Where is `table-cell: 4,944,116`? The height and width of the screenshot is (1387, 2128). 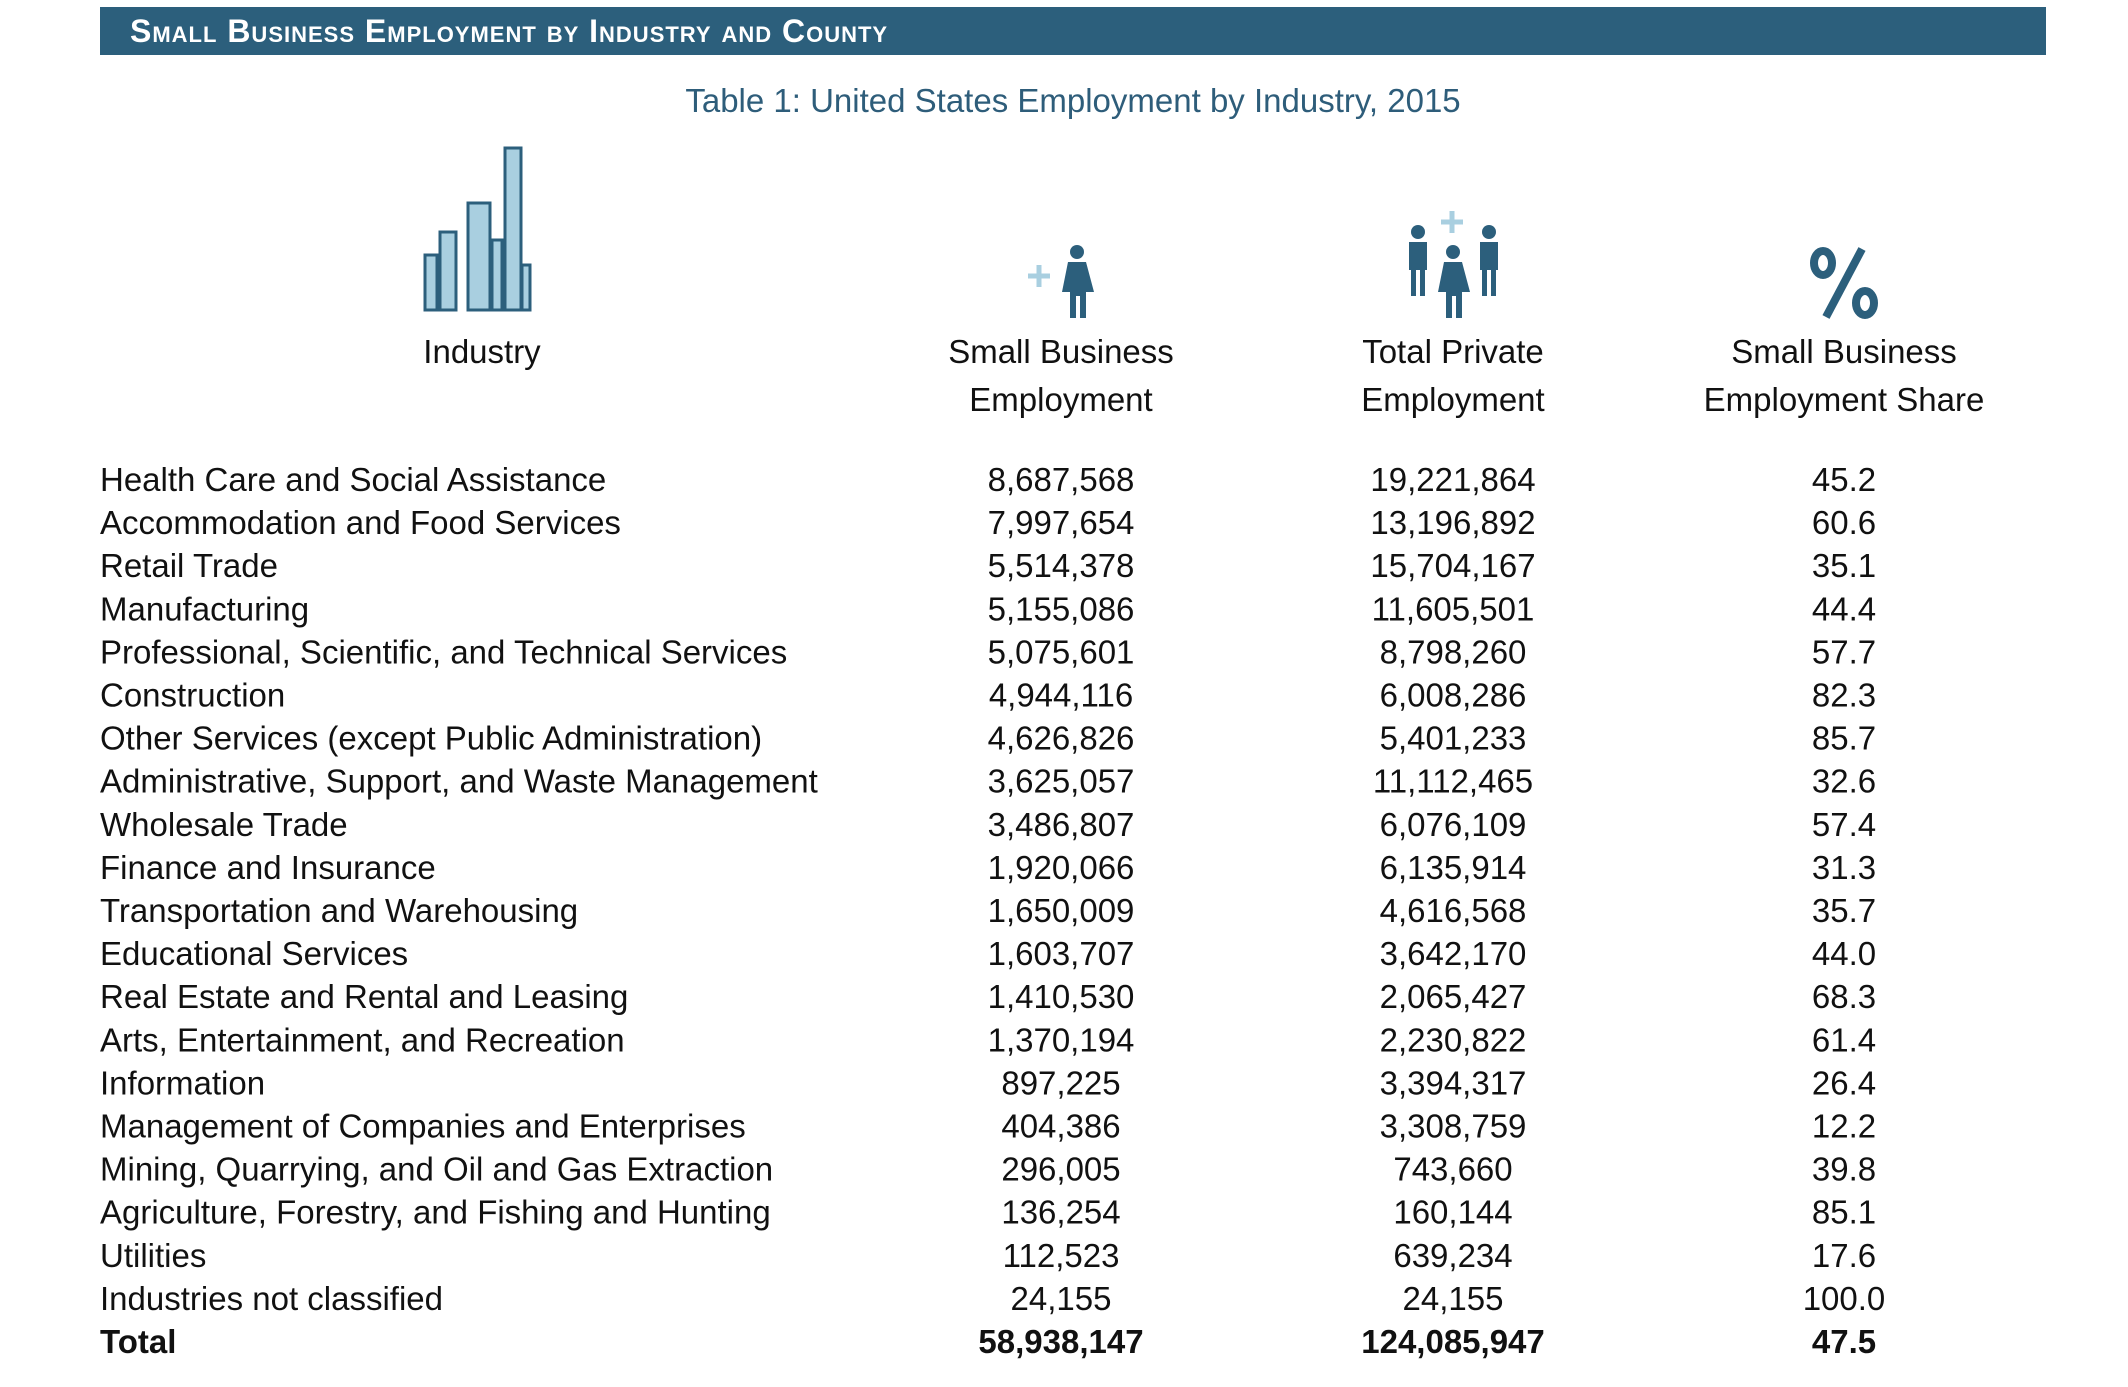 table-cell: 4,944,116 is located at coordinates (1061, 695).